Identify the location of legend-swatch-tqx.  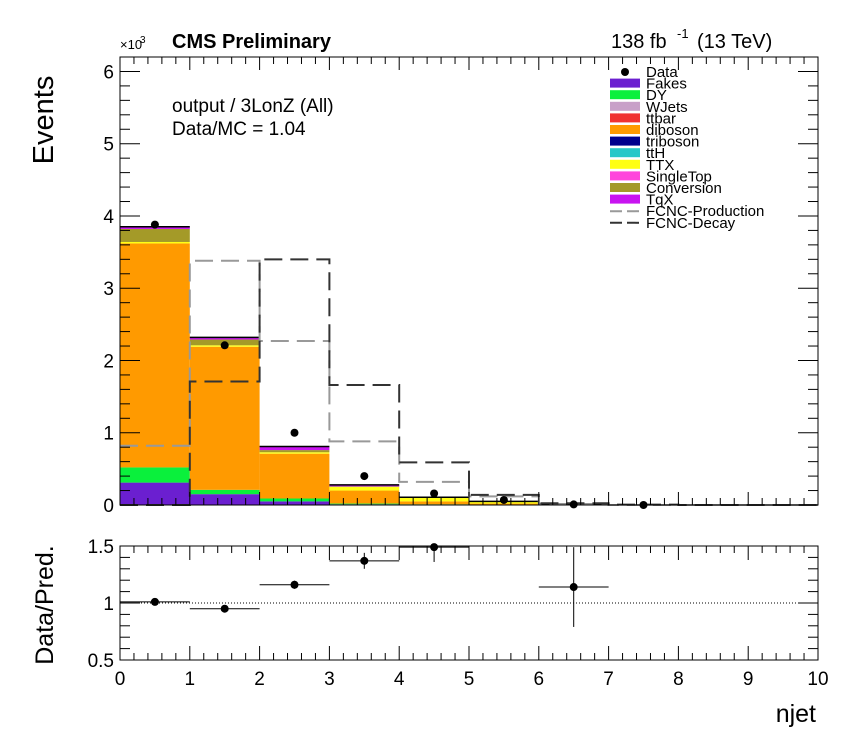
(625, 199).